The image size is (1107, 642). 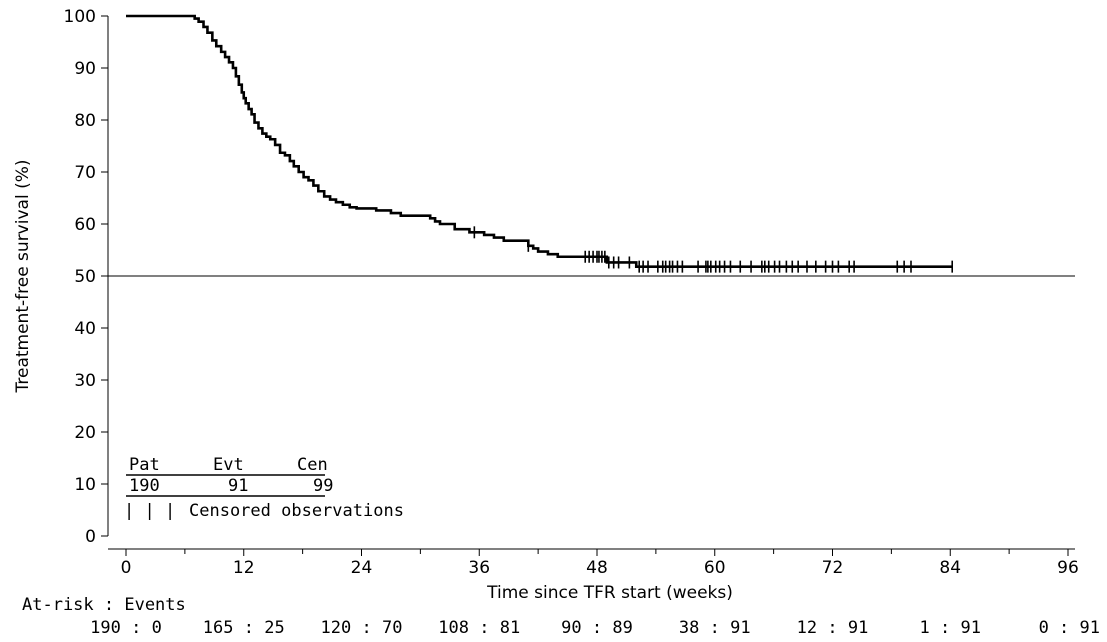 What do you see at coordinates (296, 511) in the screenshot?
I see `censor-legend-label: Censored observations` at bounding box center [296, 511].